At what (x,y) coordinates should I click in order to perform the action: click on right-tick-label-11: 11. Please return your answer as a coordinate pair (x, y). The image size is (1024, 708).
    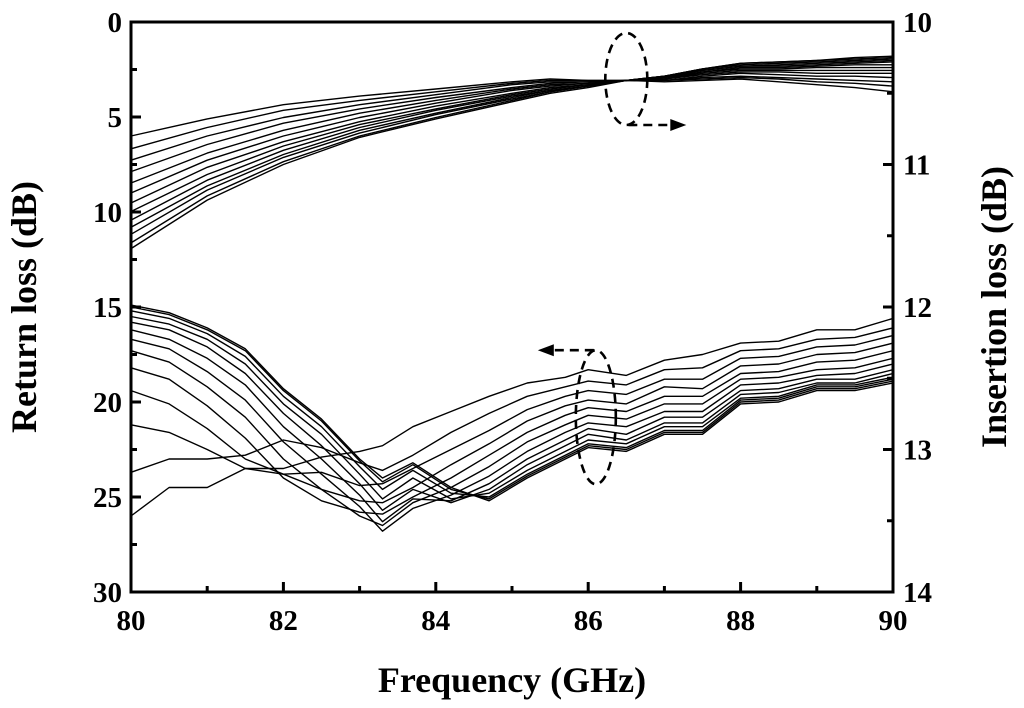
    Looking at the image, I should click on (916, 166).